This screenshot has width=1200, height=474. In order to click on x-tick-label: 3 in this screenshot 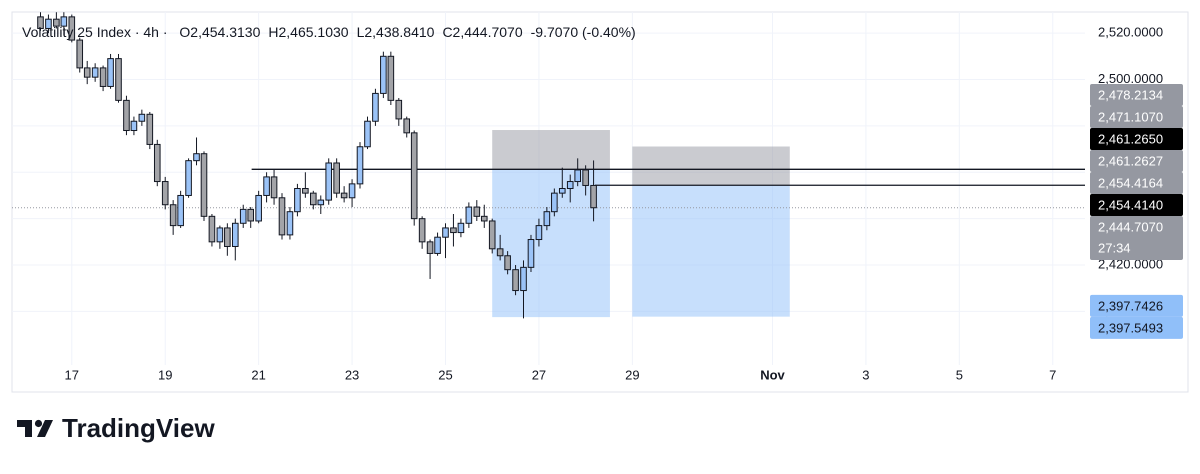, I will do `click(865, 374)`.